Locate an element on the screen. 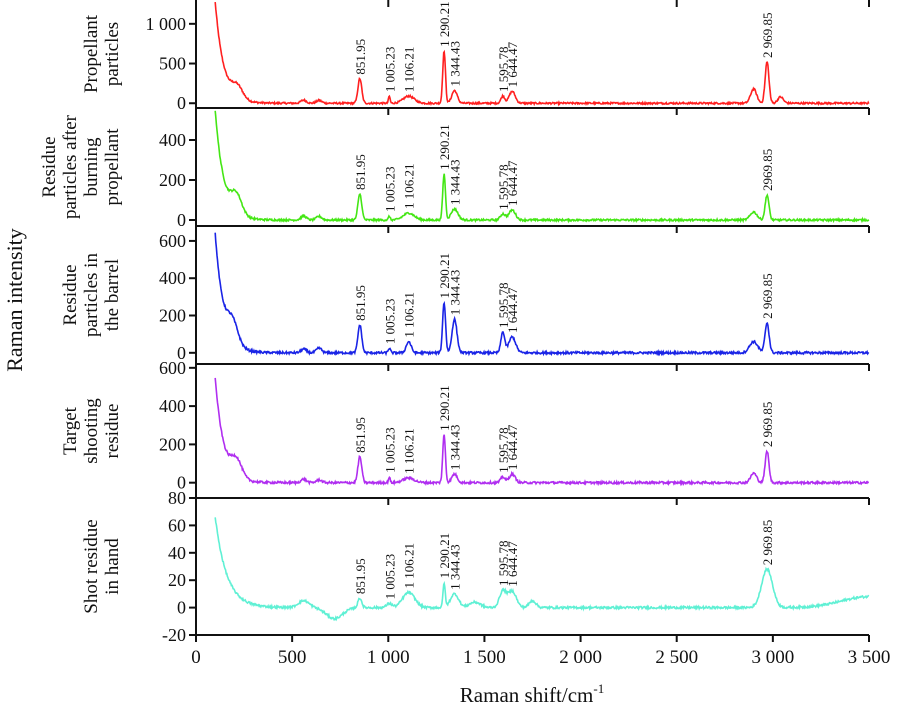 The height and width of the screenshot is (715, 900). x-axis-label: Raman shift/cm-1 is located at coordinates (532, 694).